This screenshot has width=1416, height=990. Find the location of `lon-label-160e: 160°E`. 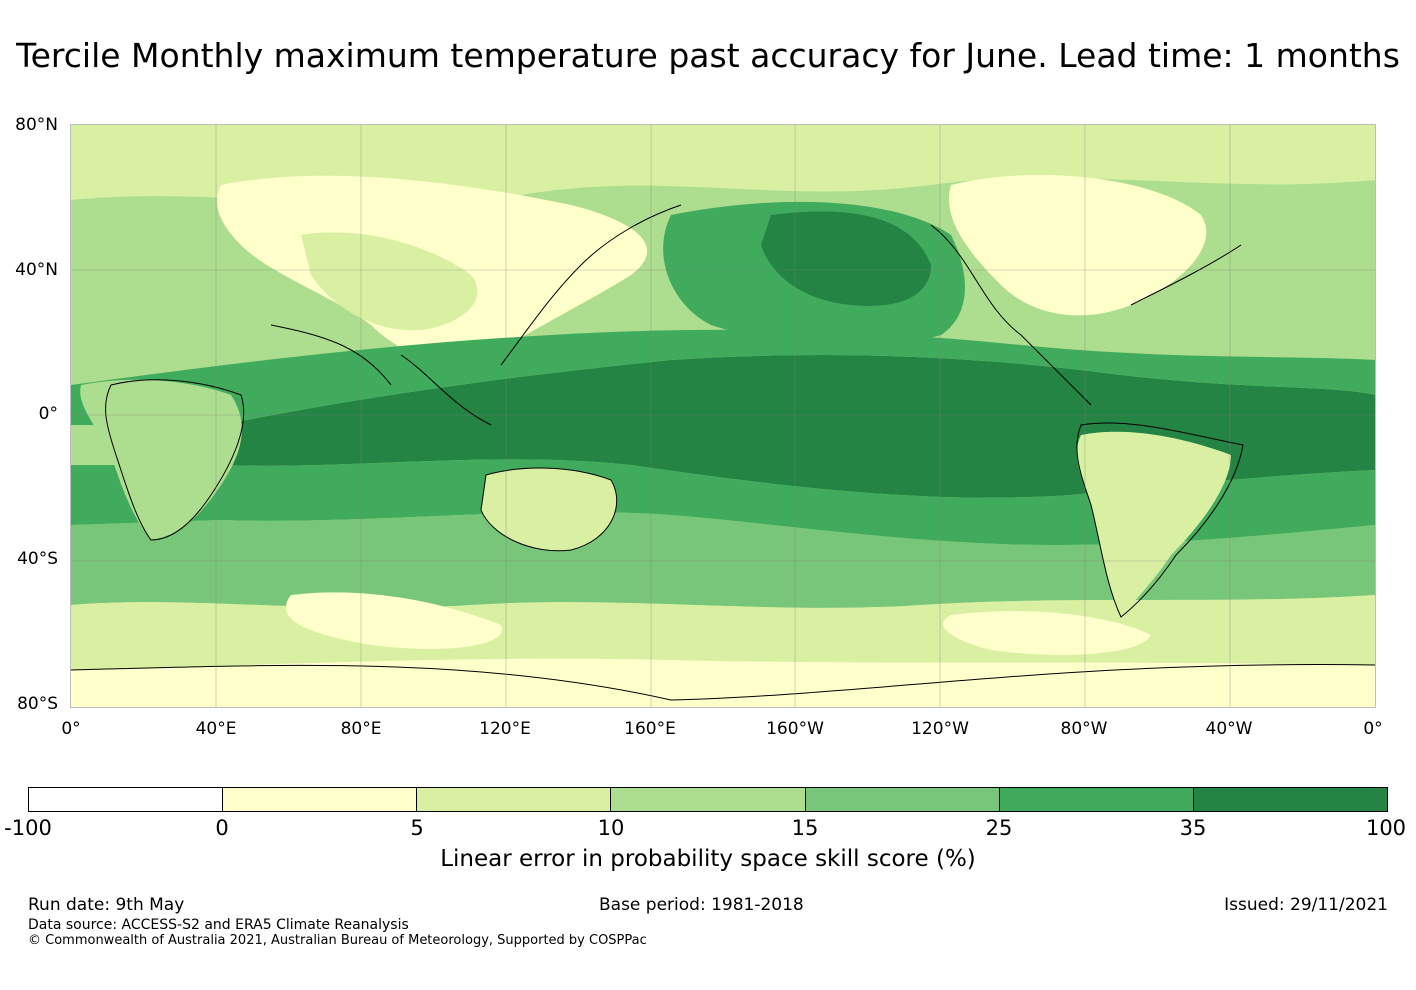

lon-label-160e: 160°E is located at coordinates (650, 729).